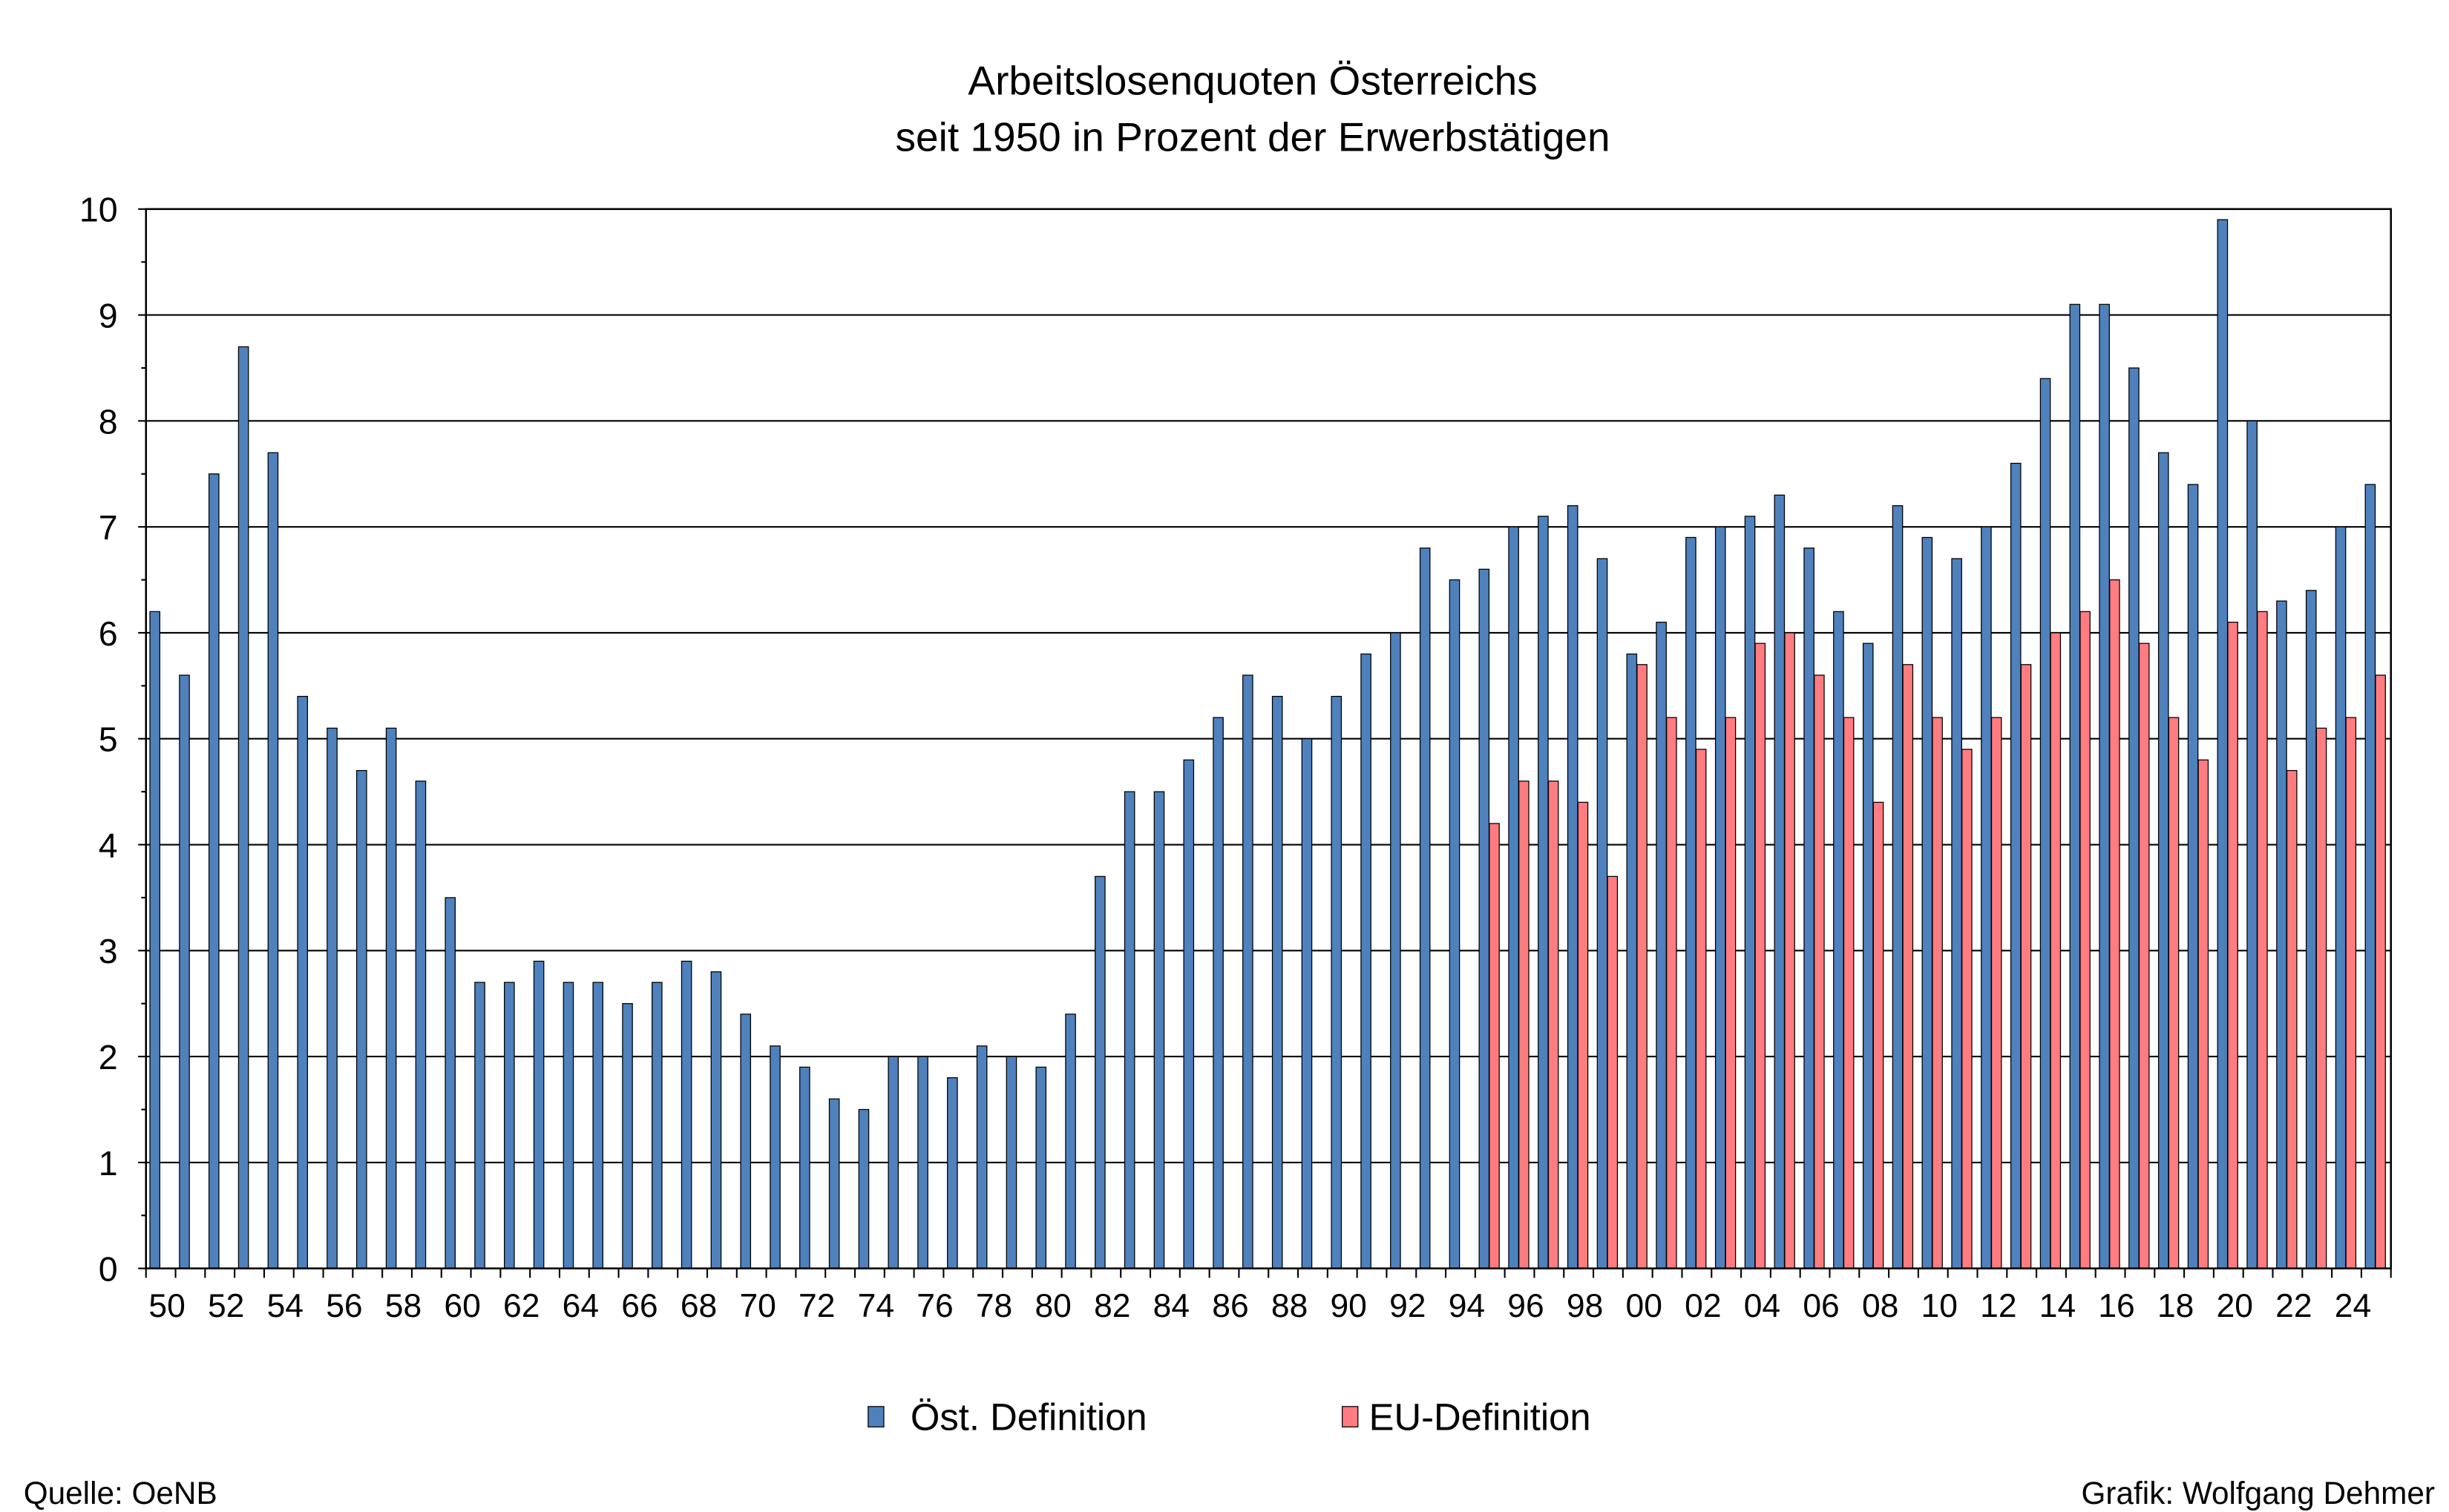 The width and height of the screenshot is (2449, 1512). Describe the element at coordinates (1171, 1306) in the screenshot. I see `x-tick-label: 84` at that location.